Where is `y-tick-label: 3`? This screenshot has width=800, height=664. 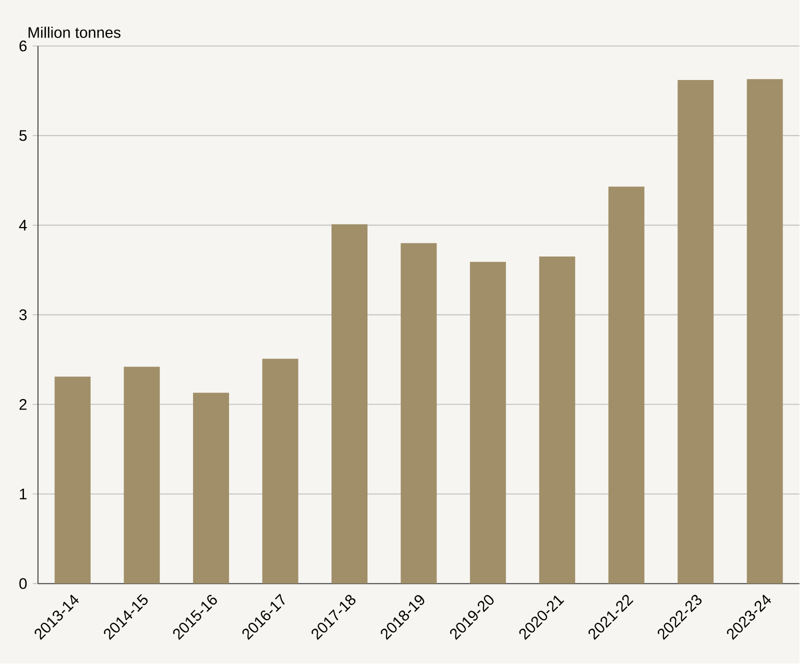 y-tick-label: 3 is located at coordinates (23, 315).